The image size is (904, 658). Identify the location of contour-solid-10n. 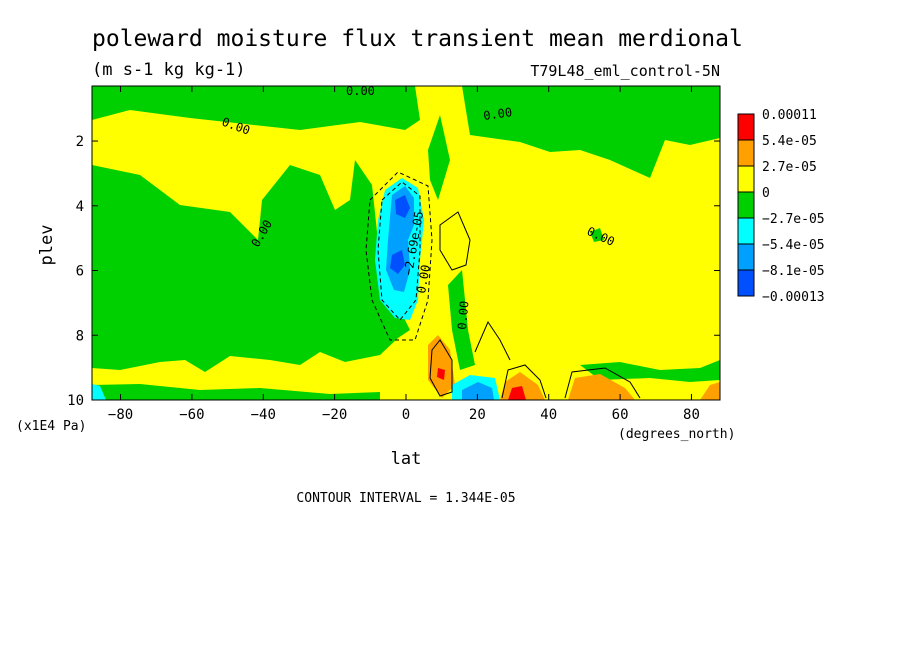
(441, 368).